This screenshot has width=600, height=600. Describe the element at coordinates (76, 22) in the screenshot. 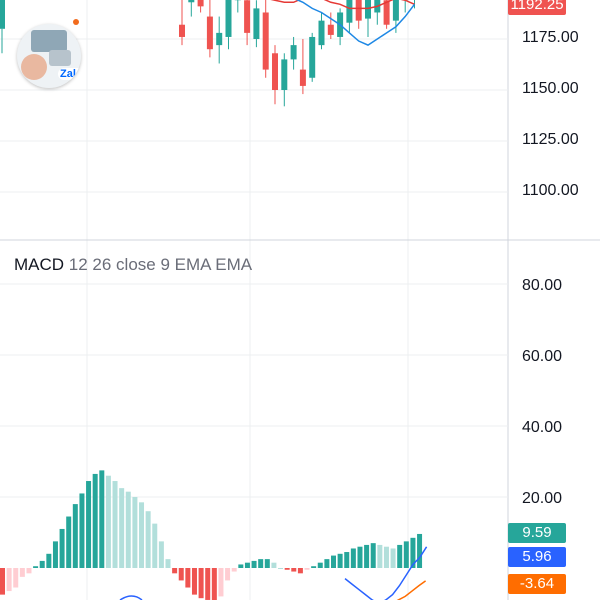

I see `notification-dot-icon` at that location.